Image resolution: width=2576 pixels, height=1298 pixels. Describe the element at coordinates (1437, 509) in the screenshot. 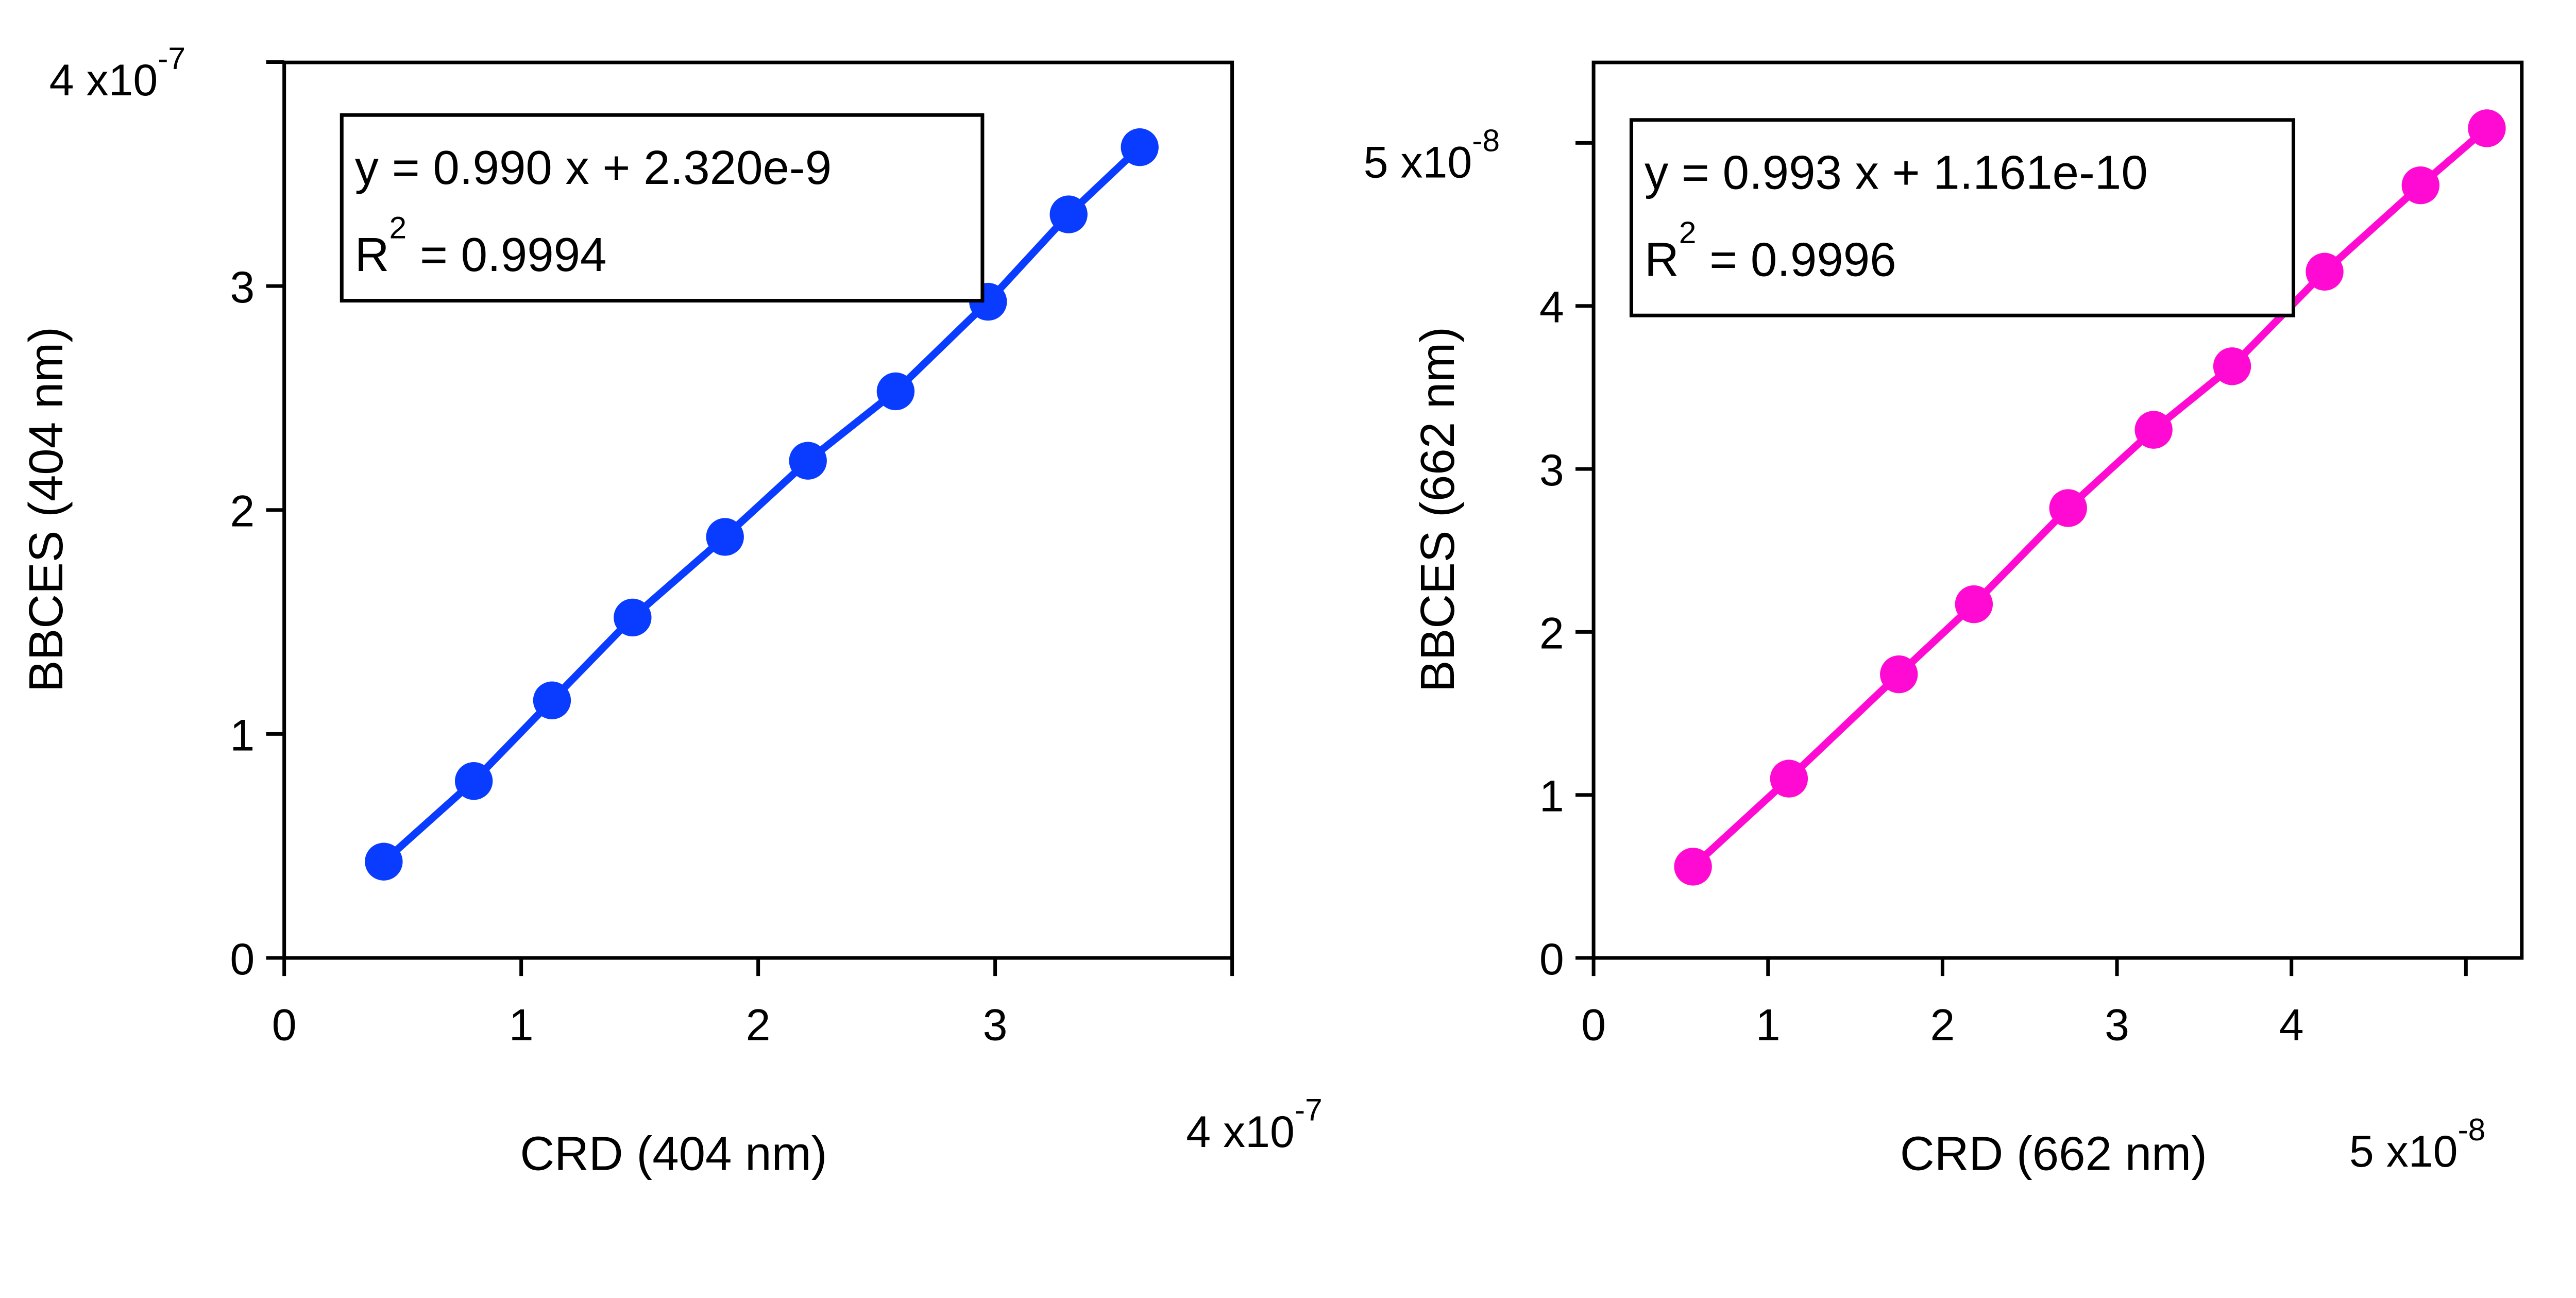

I see `y-axis-label: BBCES (662 nm)` at that location.